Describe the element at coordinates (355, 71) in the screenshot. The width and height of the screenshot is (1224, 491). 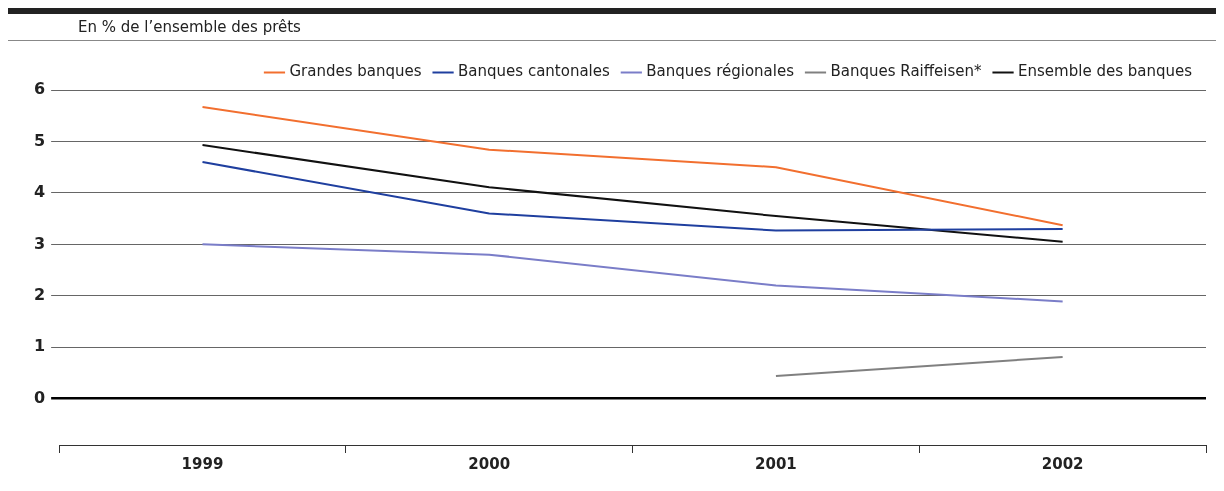
I see `legend-label: Grandes banques` at that location.